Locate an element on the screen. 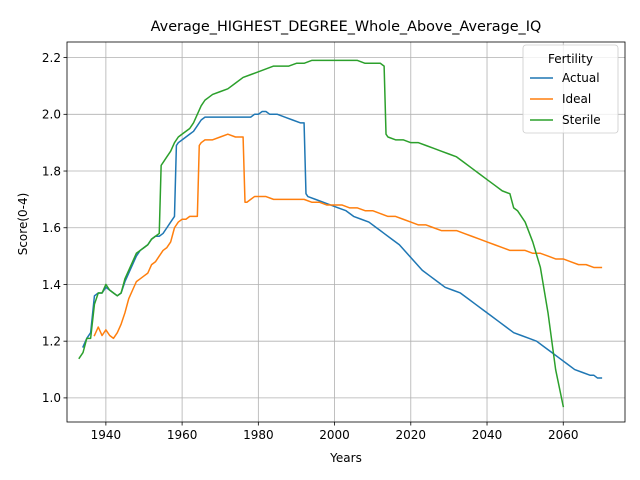 This screenshot has height=480, width=640. y-tick-label: 1.2 is located at coordinates (51, 341).